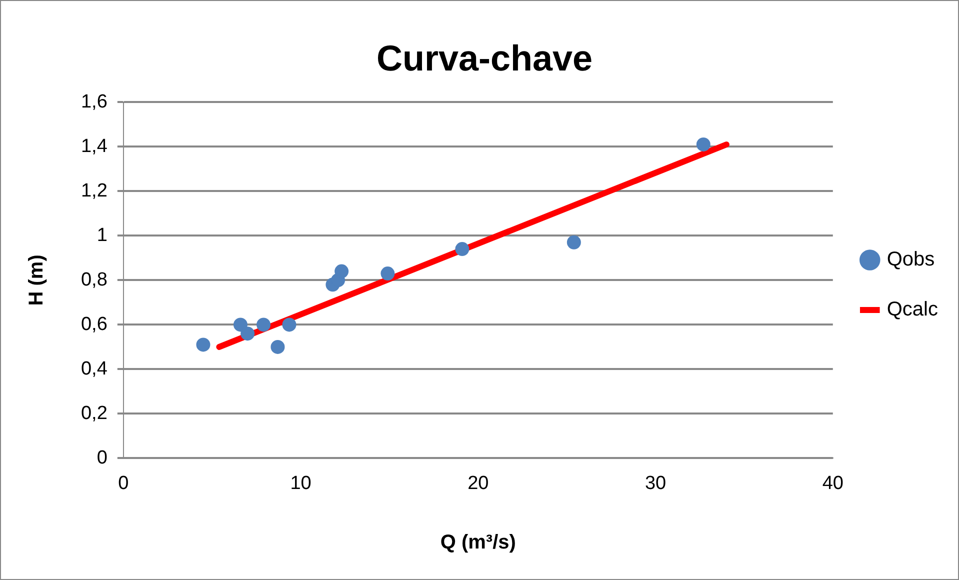 Image resolution: width=959 pixels, height=580 pixels. Describe the element at coordinates (301, 483) in the screenshot. I see `x-tick-label: 10` at that location.